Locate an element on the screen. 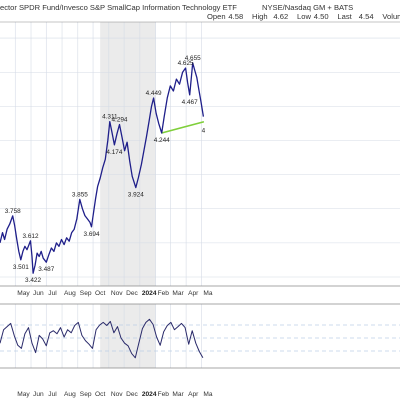  month-tick-label: May is located at coordinates (23, 293).